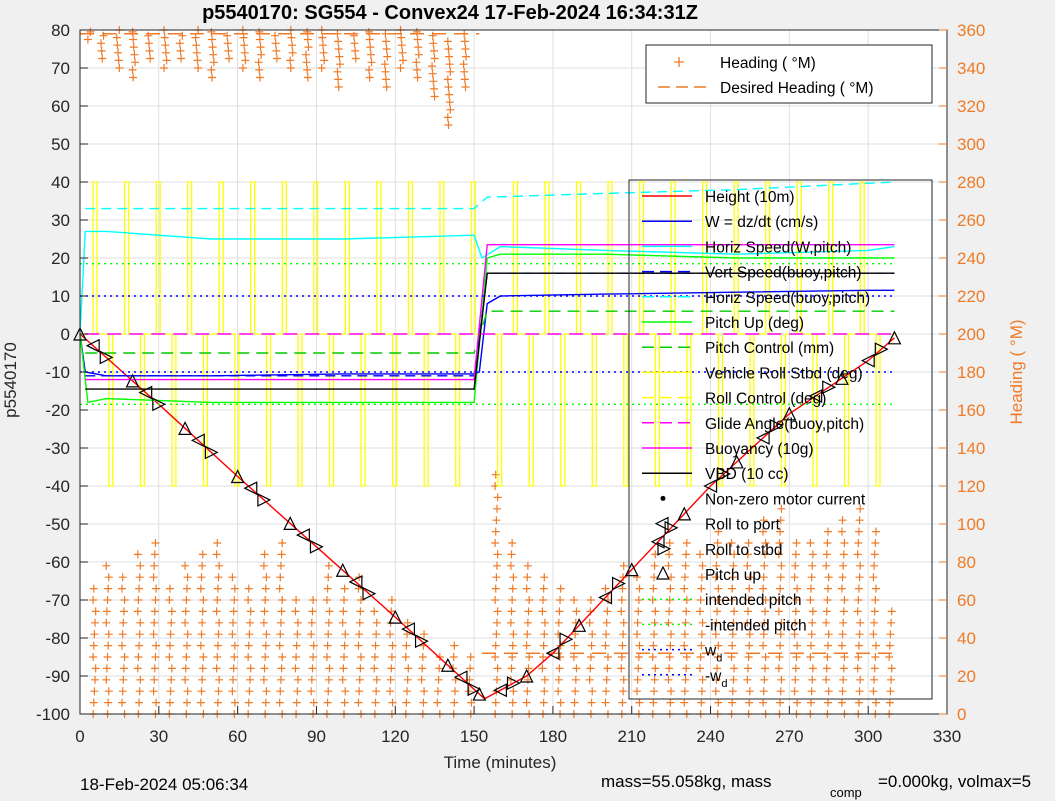  What do you see at coordinates (716, 679) in the screenshot?
I see `legend-main-label: -wd` at bounding box center [716, 679].